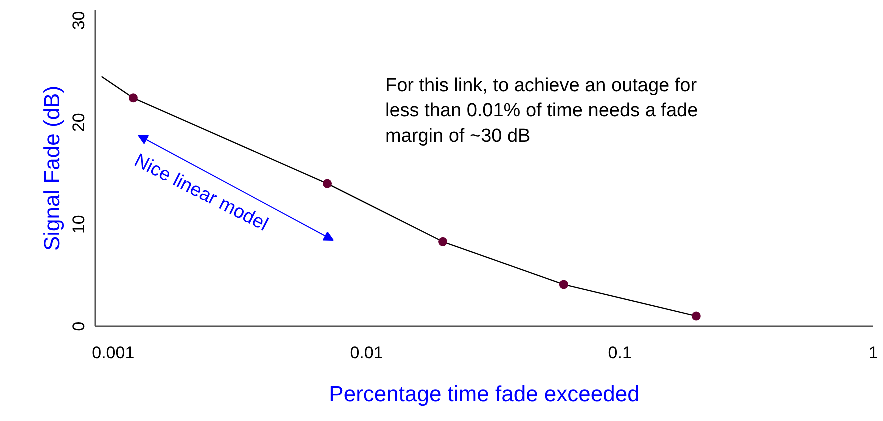  Describe the element at coordinates (79, 20) in the screenshot. I see `y-tick-label: 30` at that location.